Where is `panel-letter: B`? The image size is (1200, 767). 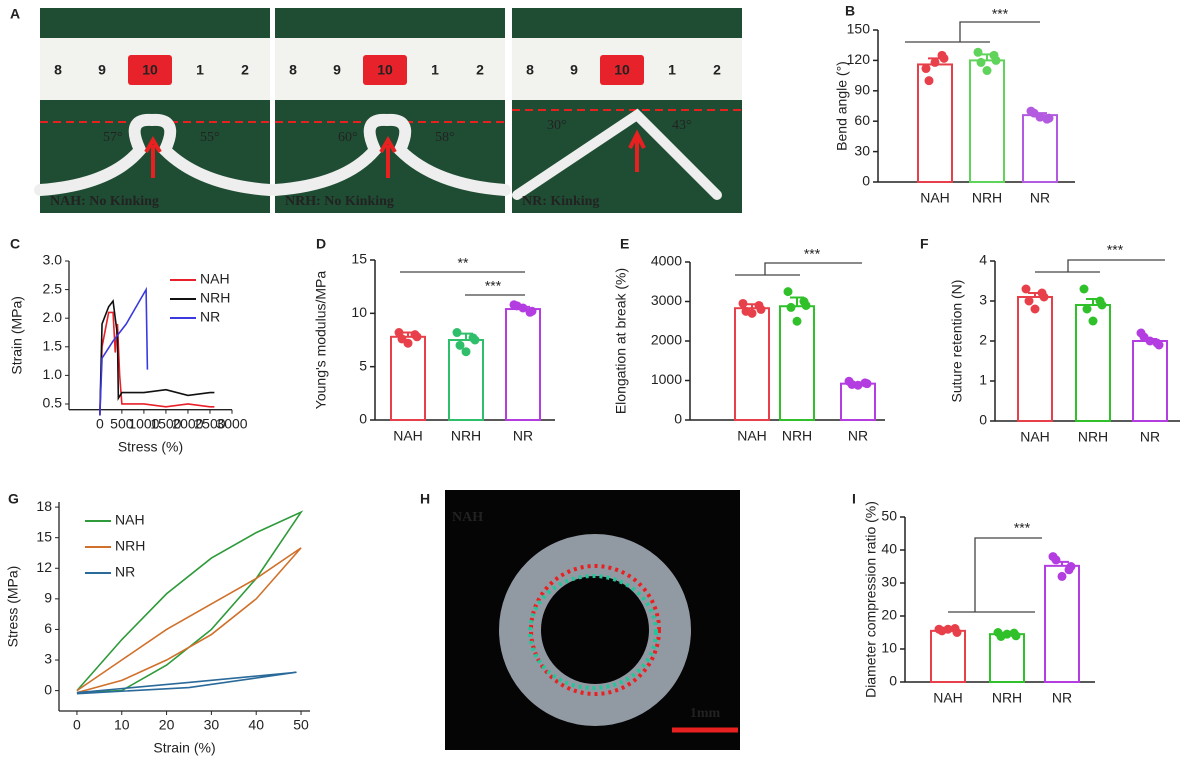
panel-letter: B is located at coordinates (850, 11).